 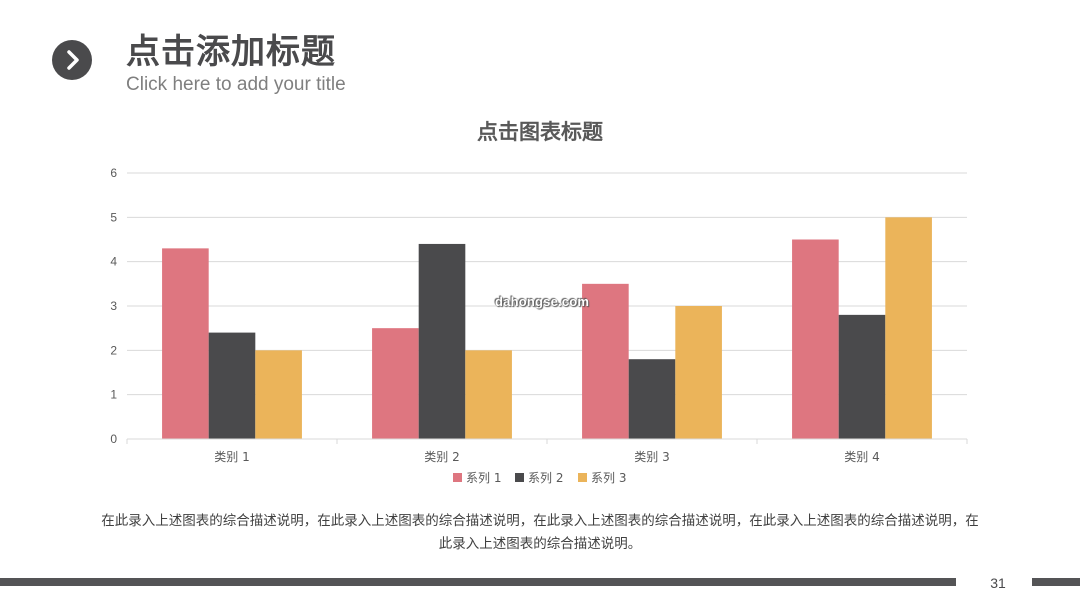 What do you see at coordinates (547, 451) in the screenshot?
I see `x-axis: 类别 1 类别 2 类别 3 类别 4` at bounding box center [547, 451].